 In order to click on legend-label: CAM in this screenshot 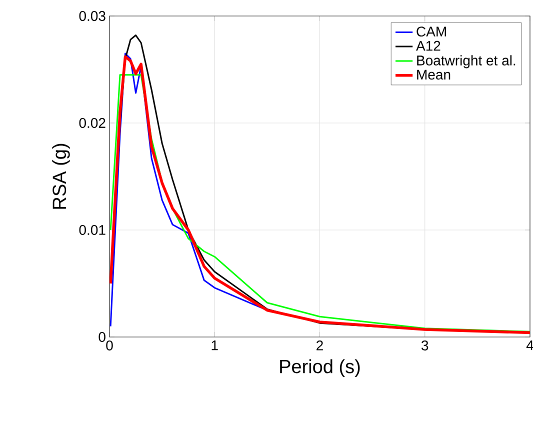, I will do `click(431, 31)`.